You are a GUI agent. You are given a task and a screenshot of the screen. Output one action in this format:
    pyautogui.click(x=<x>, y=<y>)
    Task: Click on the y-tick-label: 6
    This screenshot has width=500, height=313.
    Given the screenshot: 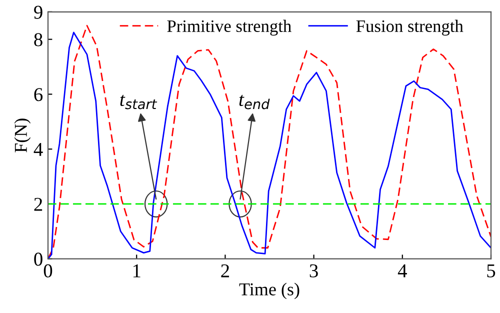 What is the action you would take?
    pyautogui.click(x=38, y=95)
    